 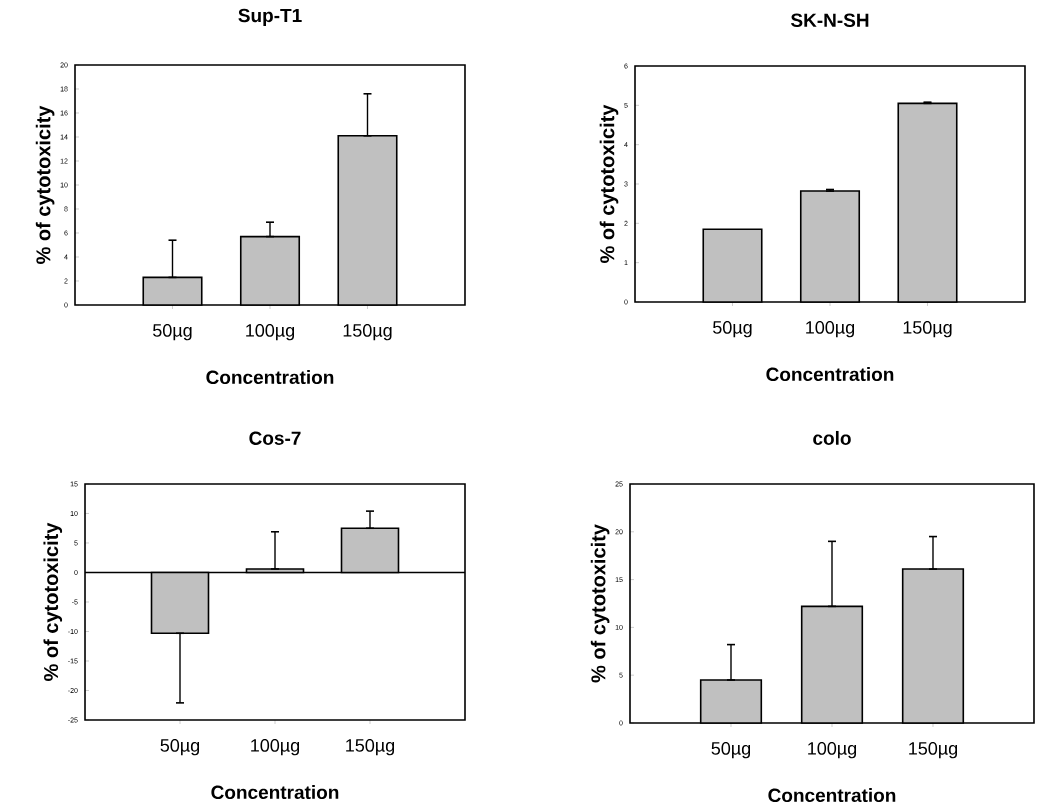 I want to click on chart-title: SK-N-SH, so click(x=829, y=20).